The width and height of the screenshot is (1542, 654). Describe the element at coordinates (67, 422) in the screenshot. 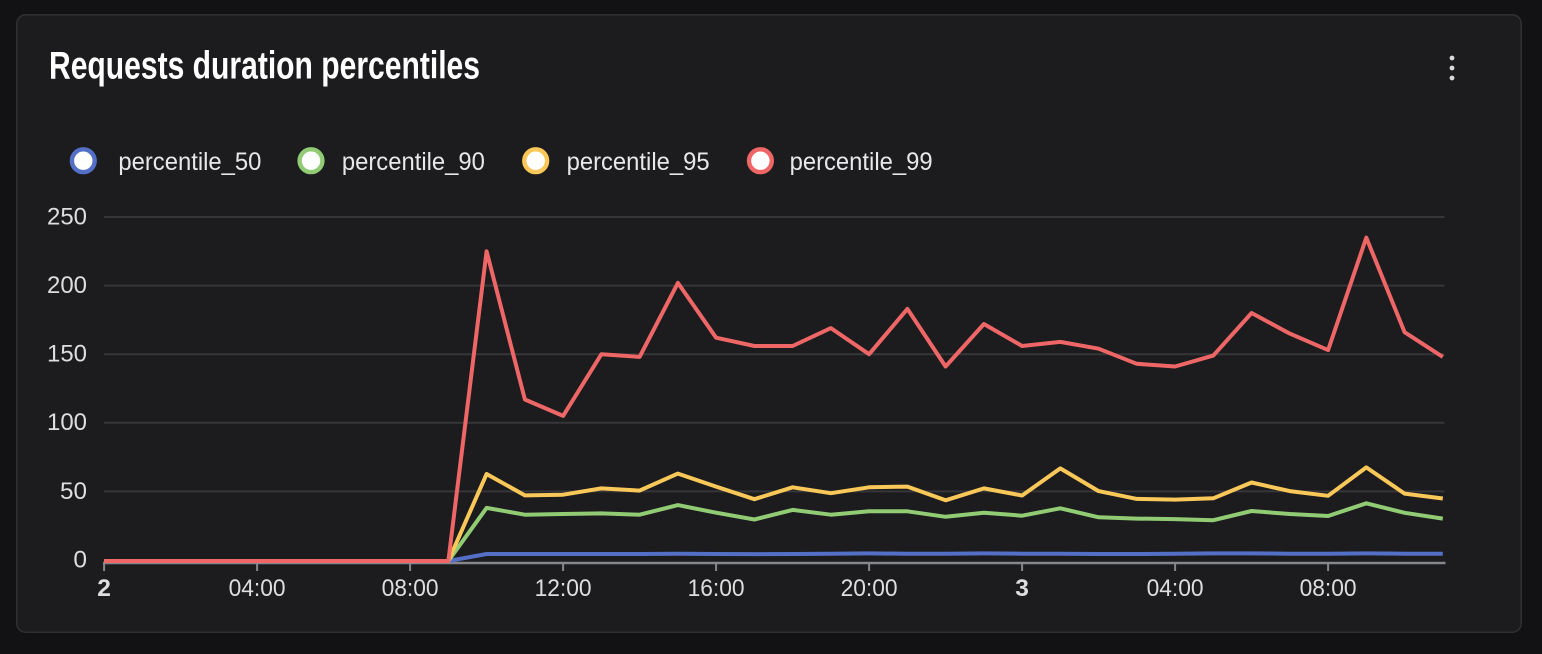

I see `svg-text: 100` at that location.